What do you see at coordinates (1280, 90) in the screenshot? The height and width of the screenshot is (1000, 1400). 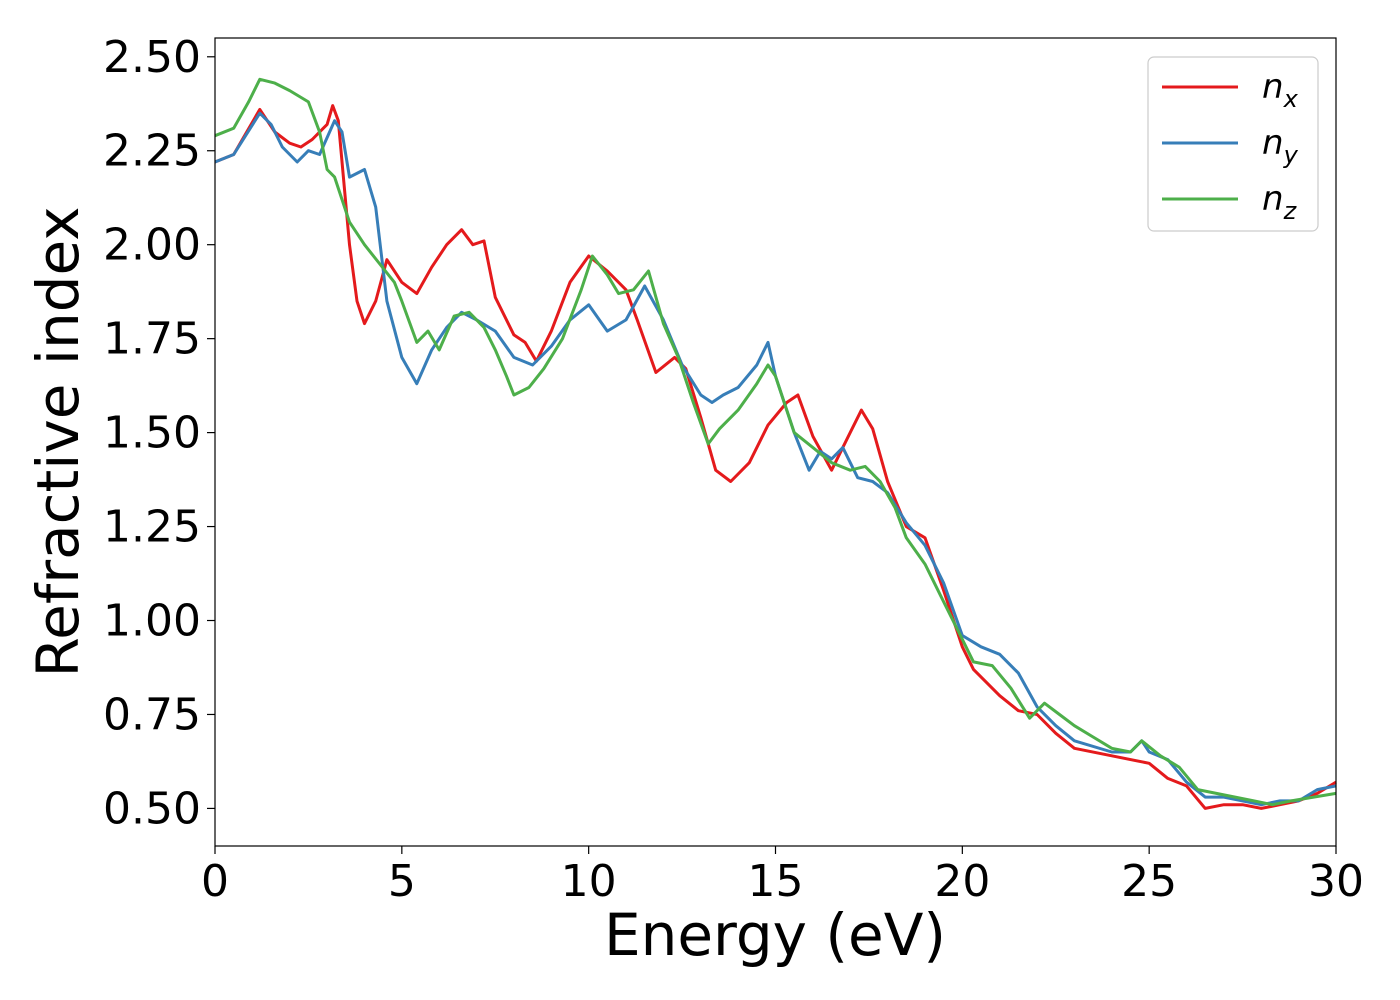 I see `legend-label-x: nx` at bounding box center [1280, 90].